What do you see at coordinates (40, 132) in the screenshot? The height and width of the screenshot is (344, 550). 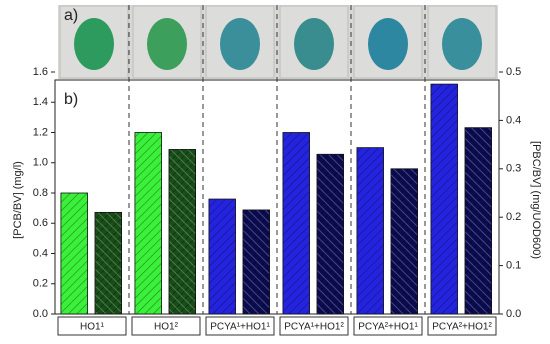 I see `y-tick-label: 1.2` at bounding box center [40, 132].